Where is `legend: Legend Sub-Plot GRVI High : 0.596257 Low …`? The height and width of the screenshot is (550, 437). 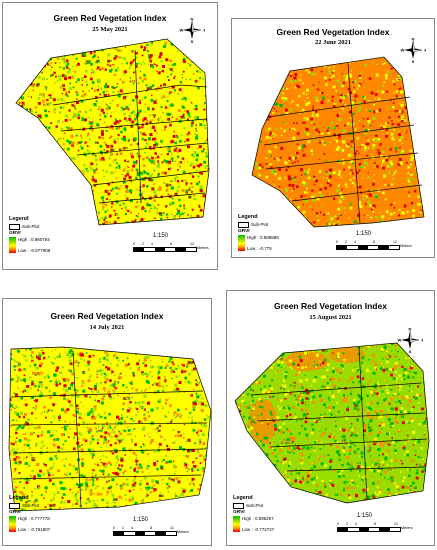
legend: Legend Sub-Plot GRVI High : 0.596257 Low … is located at coordinates (254, 514).